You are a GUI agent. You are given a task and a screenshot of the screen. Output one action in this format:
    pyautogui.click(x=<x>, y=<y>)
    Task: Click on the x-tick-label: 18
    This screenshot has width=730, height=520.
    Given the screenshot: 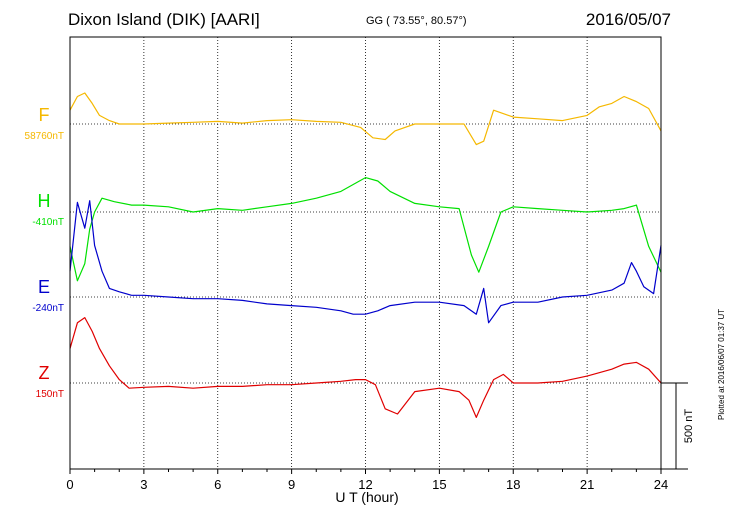 What is the action you would take?
    pyautogui.click(x=513, y=484)
    